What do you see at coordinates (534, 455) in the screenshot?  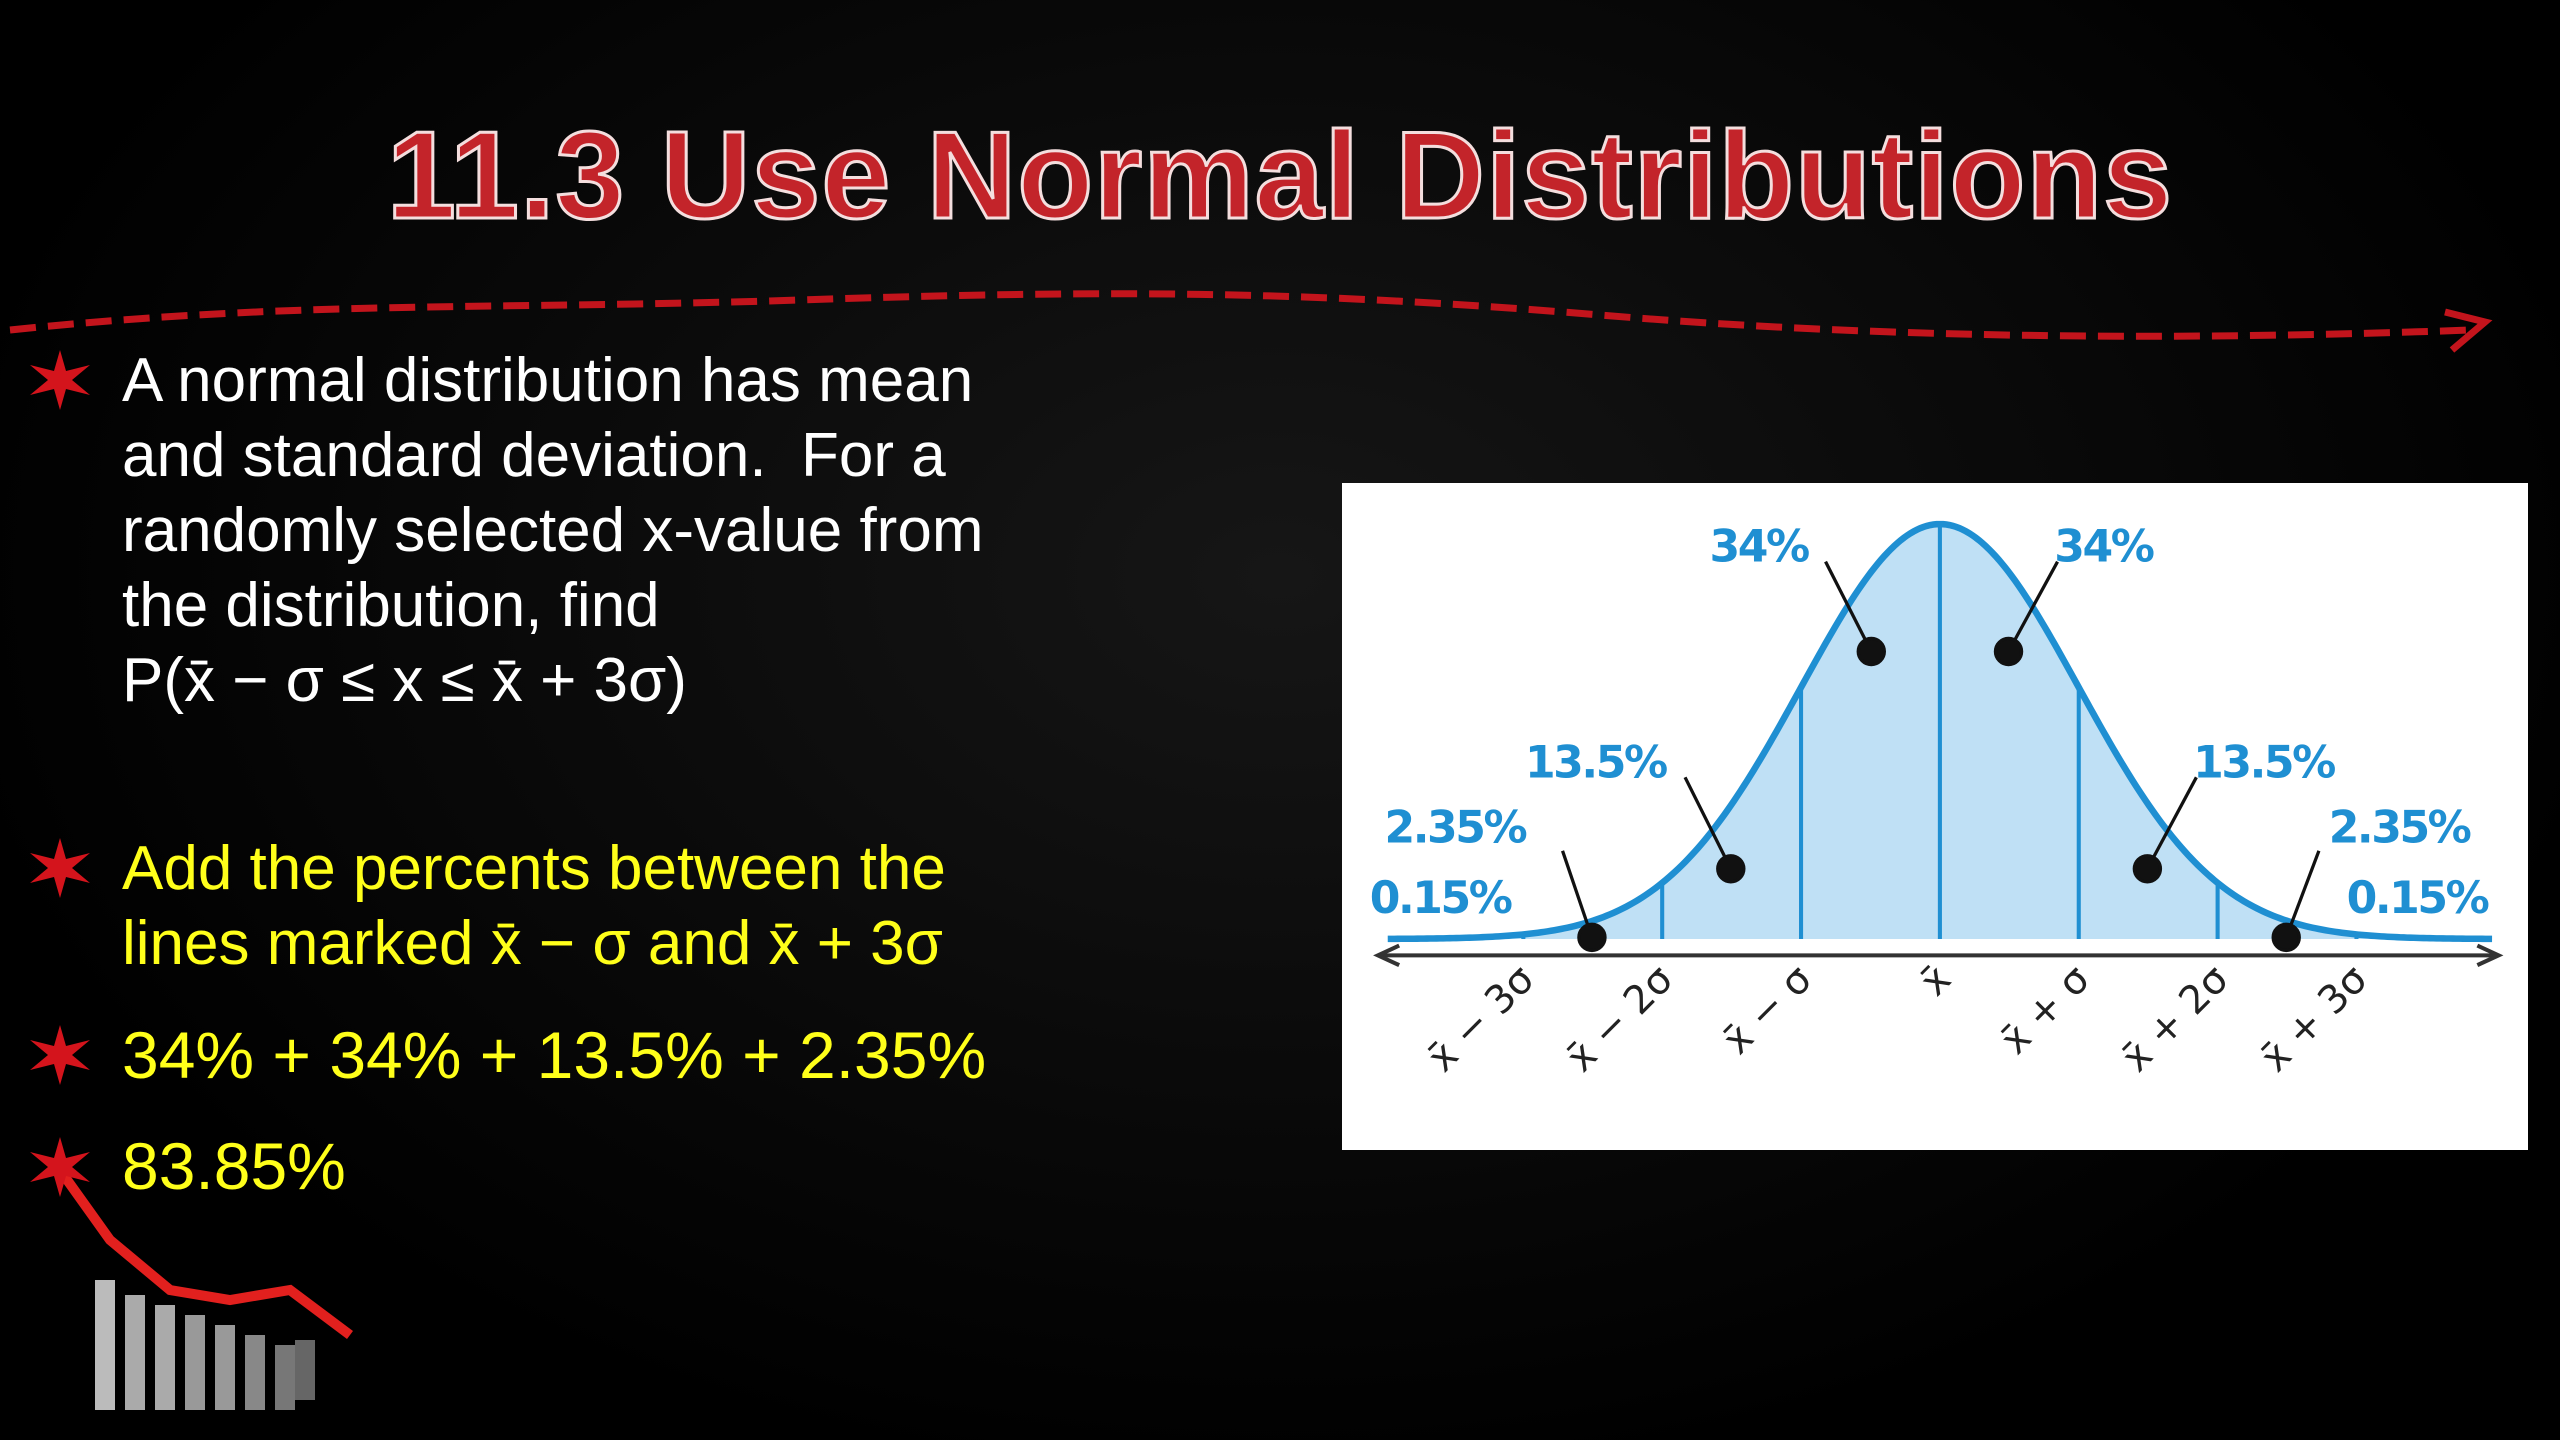 I see `bullet-text: and standard deviation. For a` at bounding box center [534, 455].